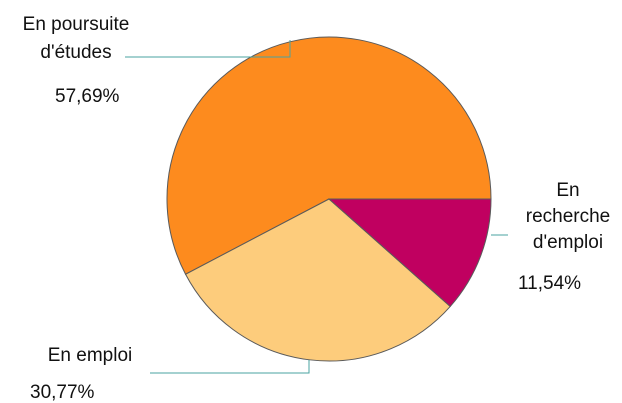 This screenshot has width=622, height=403. I want to click on slice-label-emploi: En emploi 30,77%, so click(81, 374).